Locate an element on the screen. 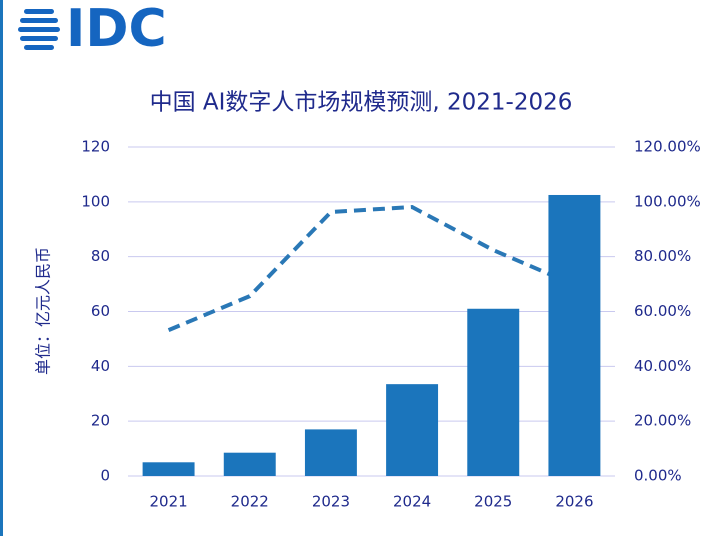  x-tick-label: 2023 is located at coordinates (331, 502).